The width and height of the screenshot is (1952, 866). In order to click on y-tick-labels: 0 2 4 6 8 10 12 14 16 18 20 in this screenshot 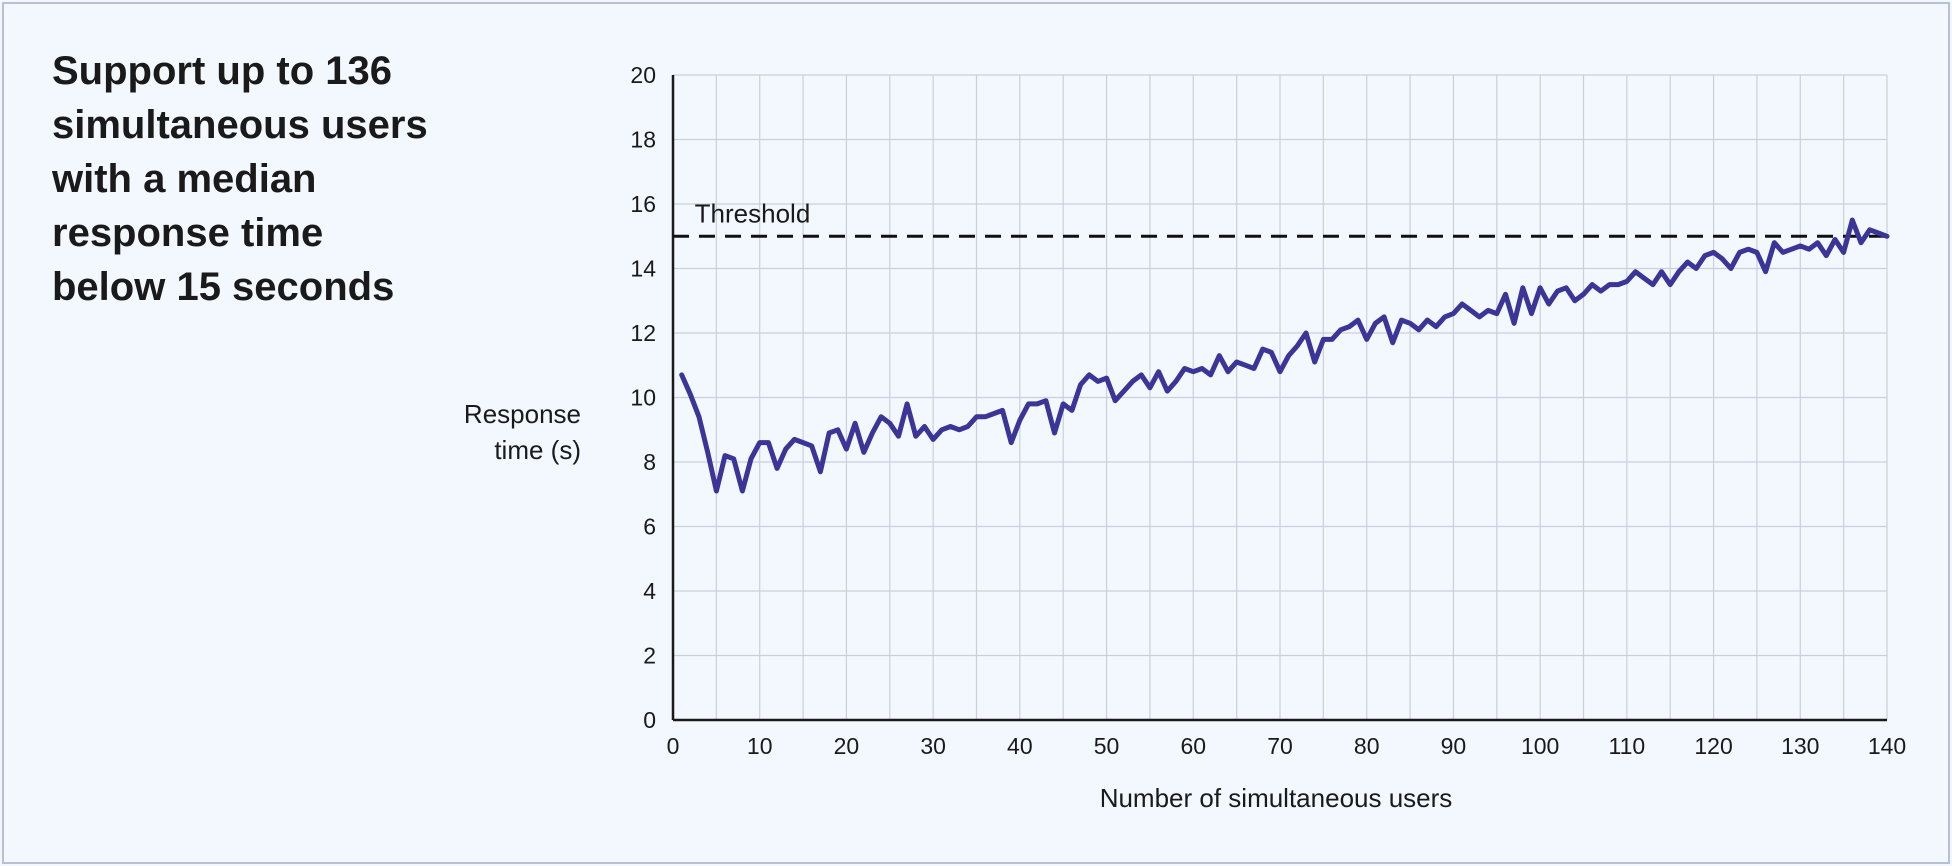, I will do `click(643, 397)`.